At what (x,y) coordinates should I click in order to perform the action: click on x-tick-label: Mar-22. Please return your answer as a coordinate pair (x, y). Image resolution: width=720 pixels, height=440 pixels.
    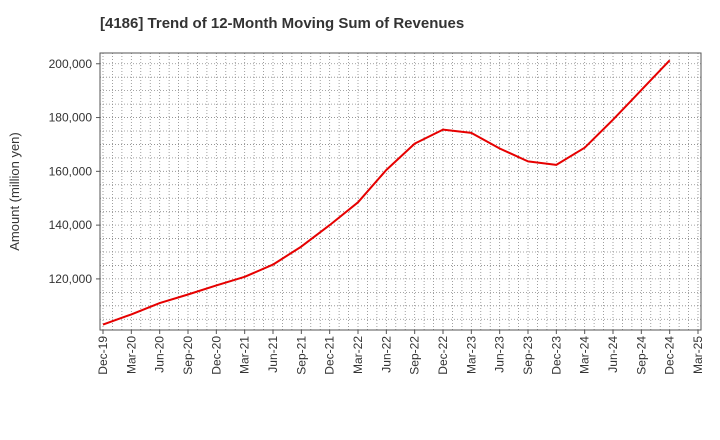
    Looking at the image, I should click on (358, 355).